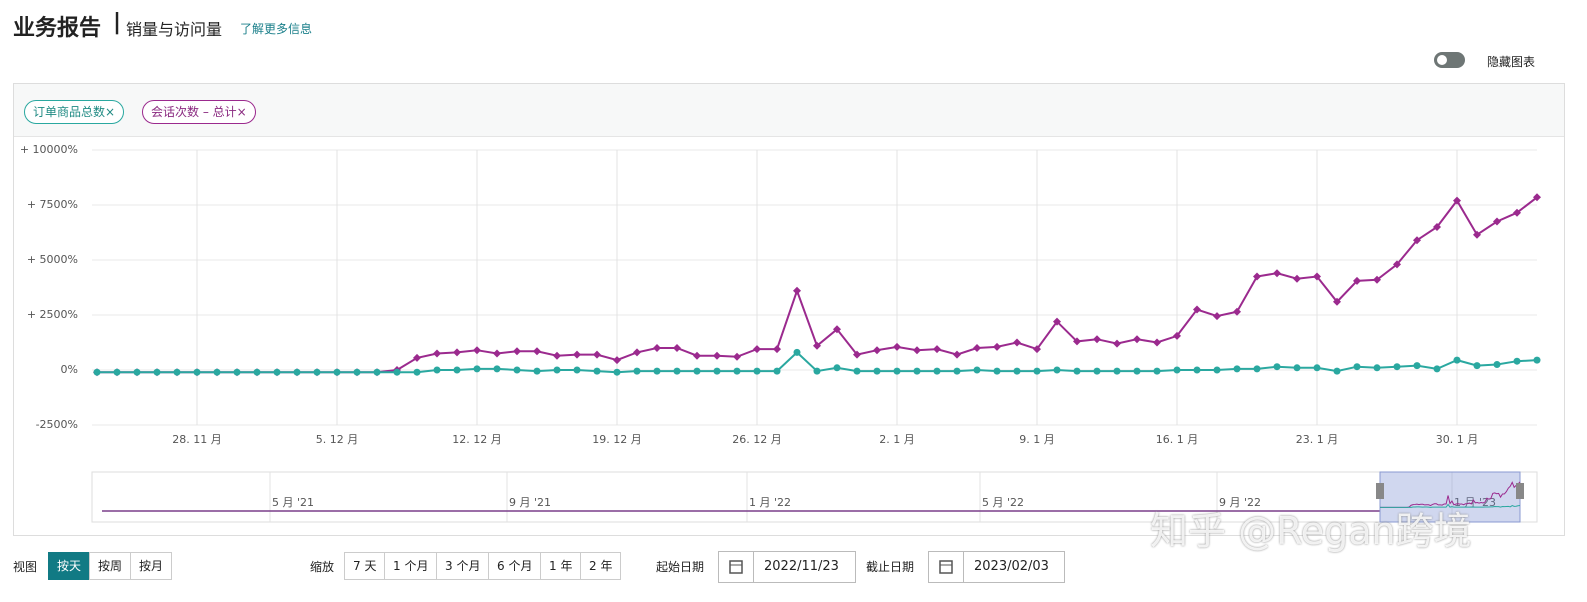 This screenshot has height=602, width=1587. I want to click on x-tick-label: 5. 12 月, so click(337, 439).